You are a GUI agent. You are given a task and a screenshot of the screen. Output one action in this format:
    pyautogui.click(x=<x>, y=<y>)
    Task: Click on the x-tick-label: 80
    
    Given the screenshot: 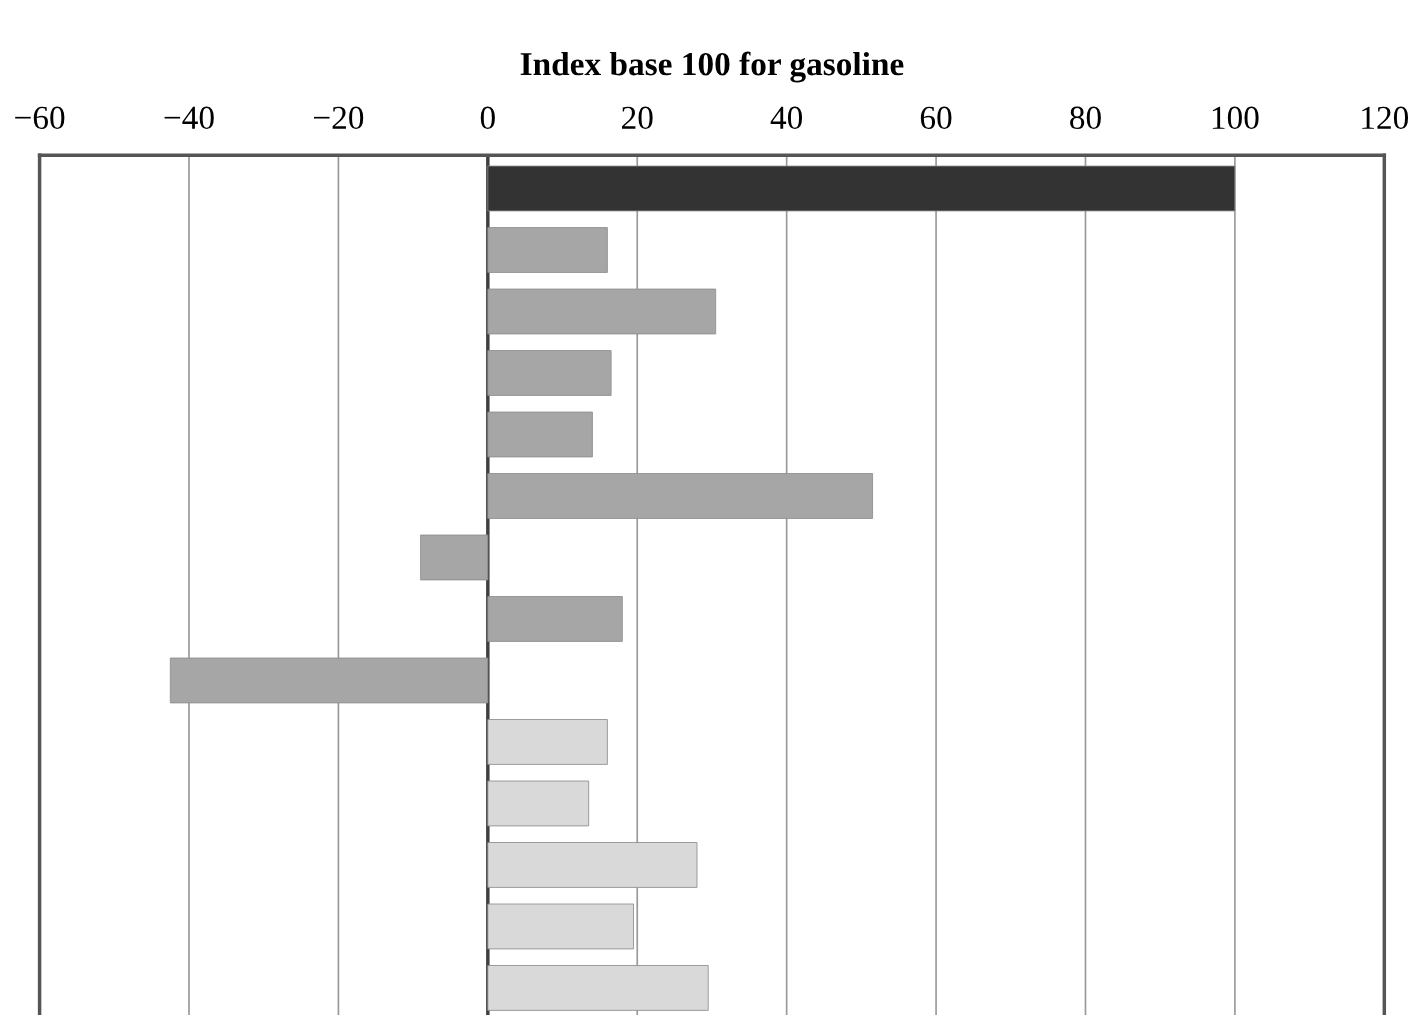 What is the action you would take?
    pyautogui.click(x=1085, y=118)
    